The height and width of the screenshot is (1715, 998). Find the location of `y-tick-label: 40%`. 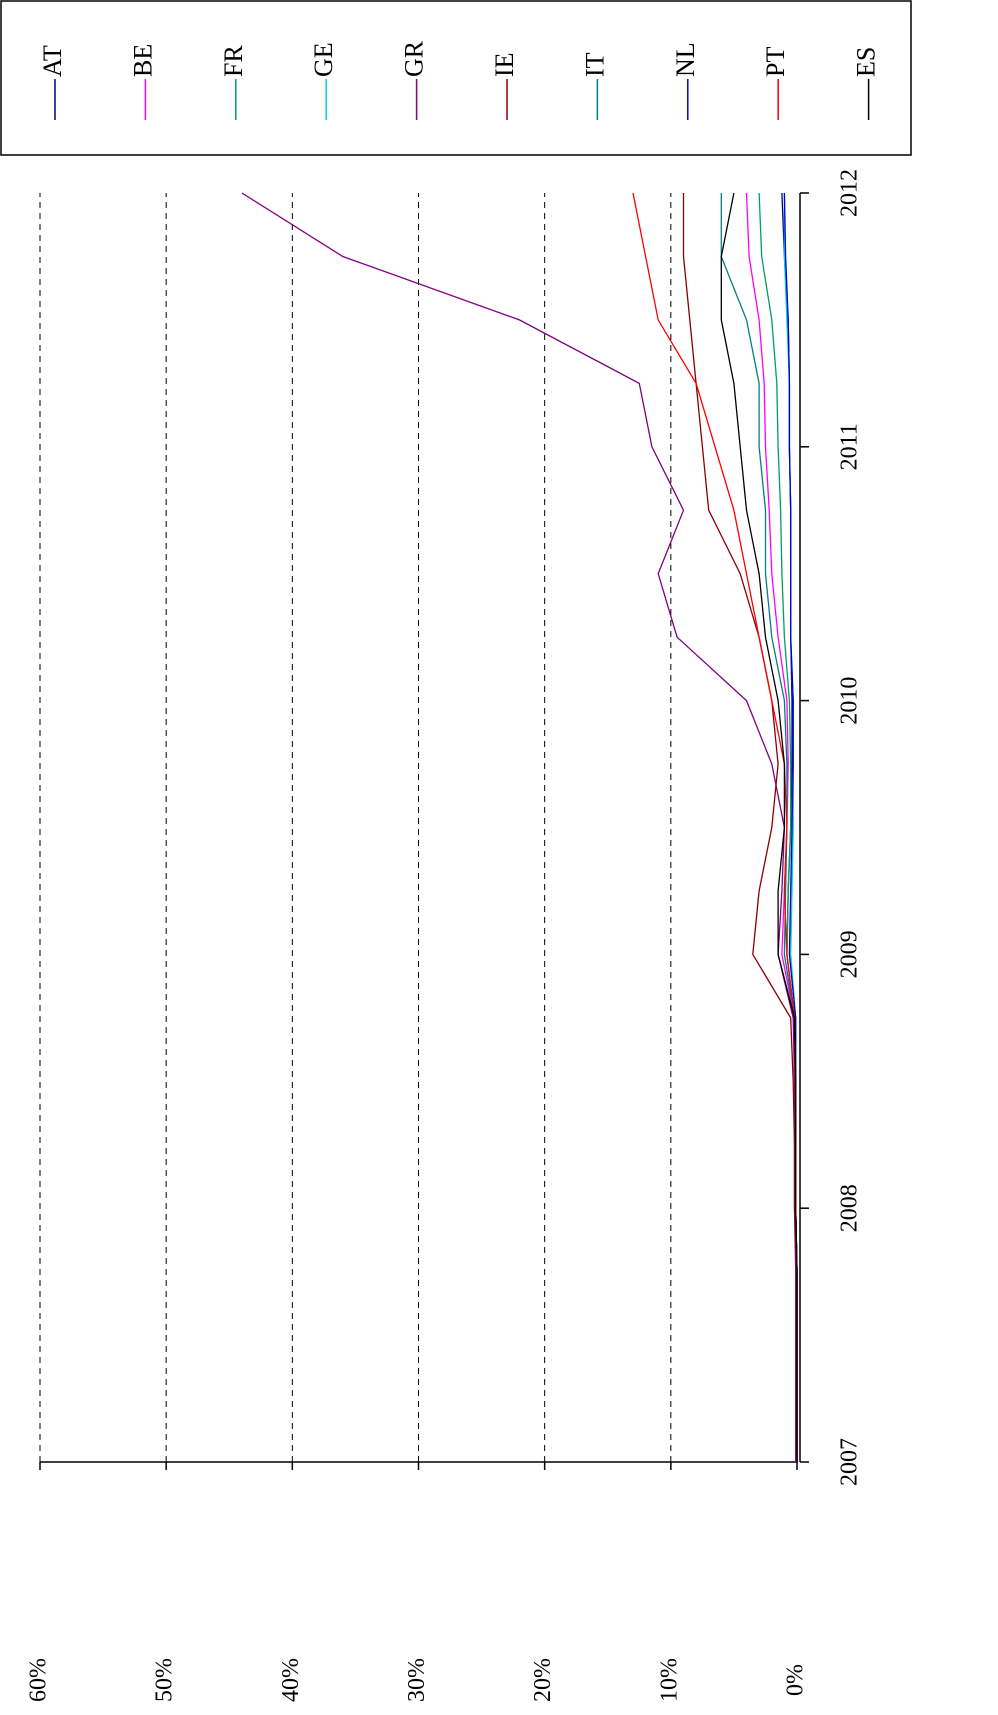

y-tick-label: 40% is located at coordinates (291, 1680).